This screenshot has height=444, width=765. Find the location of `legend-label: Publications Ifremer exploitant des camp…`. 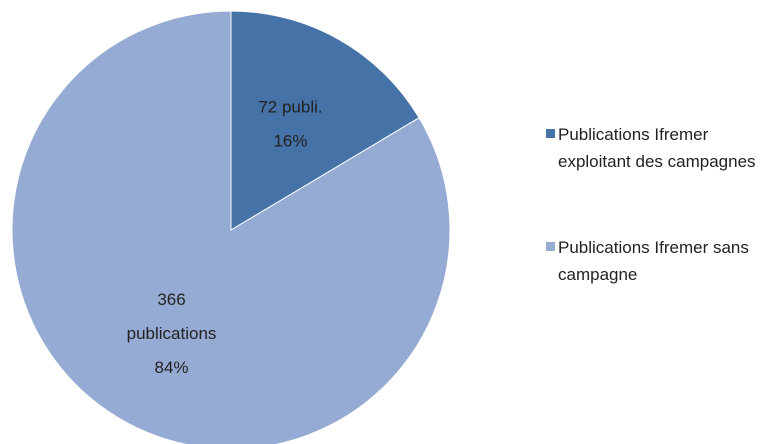

legend-label: Publications Ifremer exploitant des camp… is located at coordinates (657, 148).